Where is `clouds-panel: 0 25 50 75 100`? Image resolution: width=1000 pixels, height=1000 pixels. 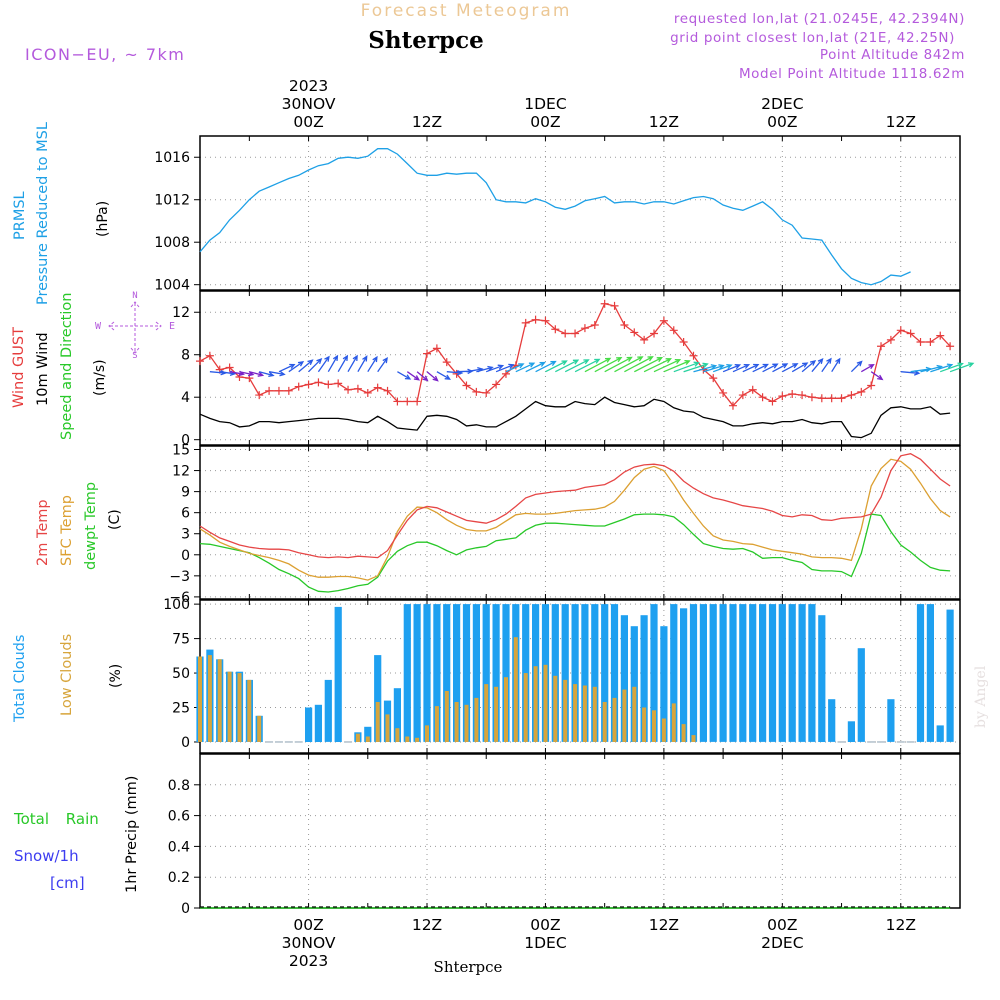 clouds-panel: 0 25 50 75 100 is located at coordinates (562, 675).